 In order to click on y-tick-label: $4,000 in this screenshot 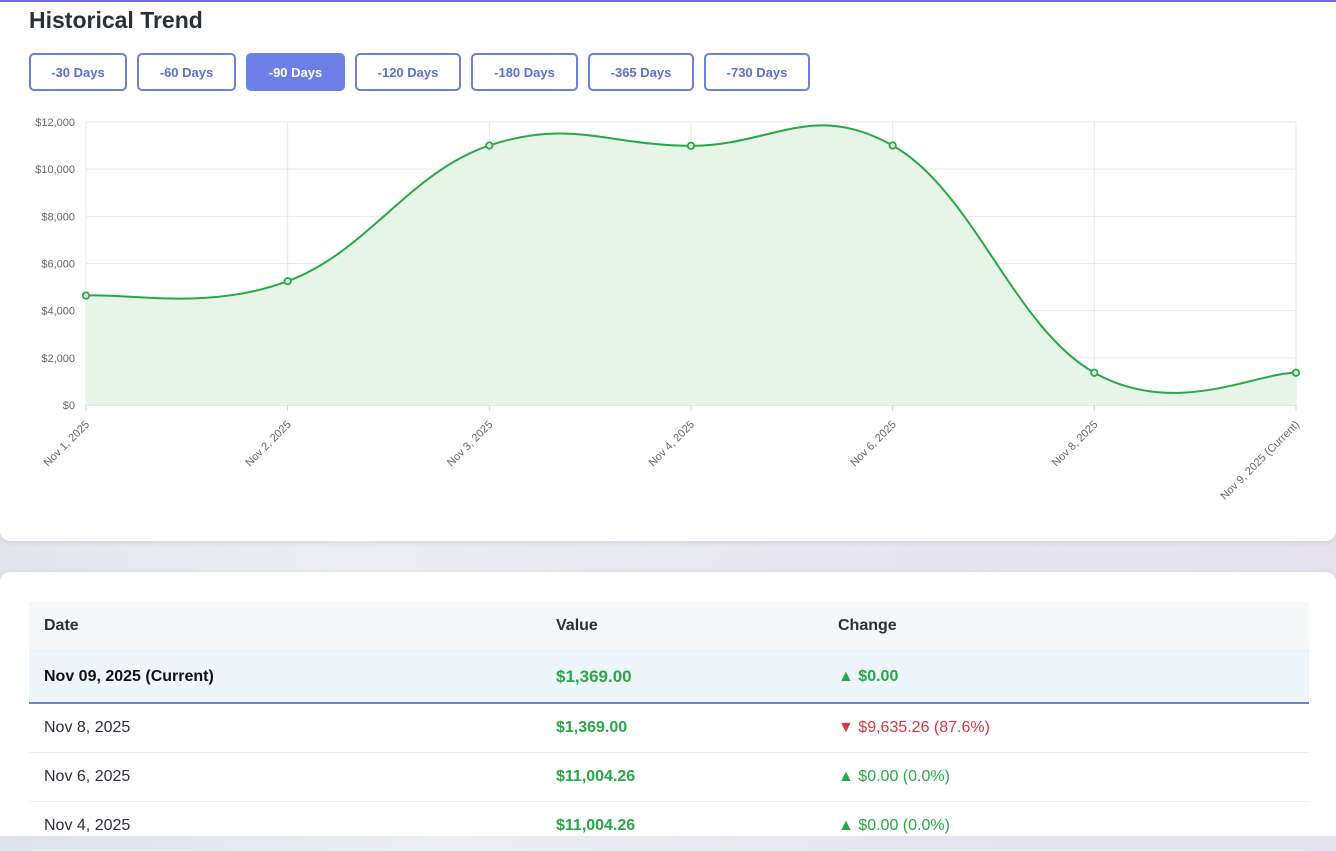, I will do `click(58, 312)`.